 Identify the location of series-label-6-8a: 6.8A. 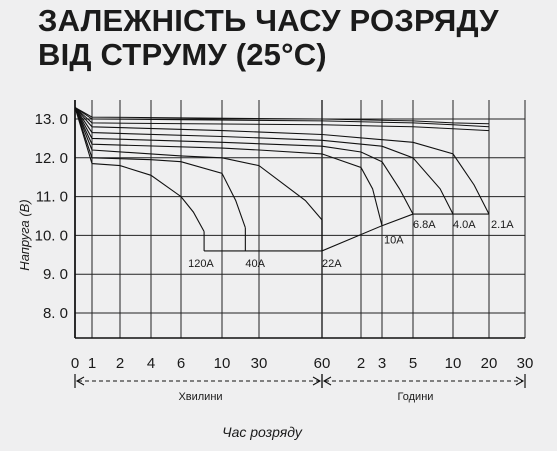
(424, 225).